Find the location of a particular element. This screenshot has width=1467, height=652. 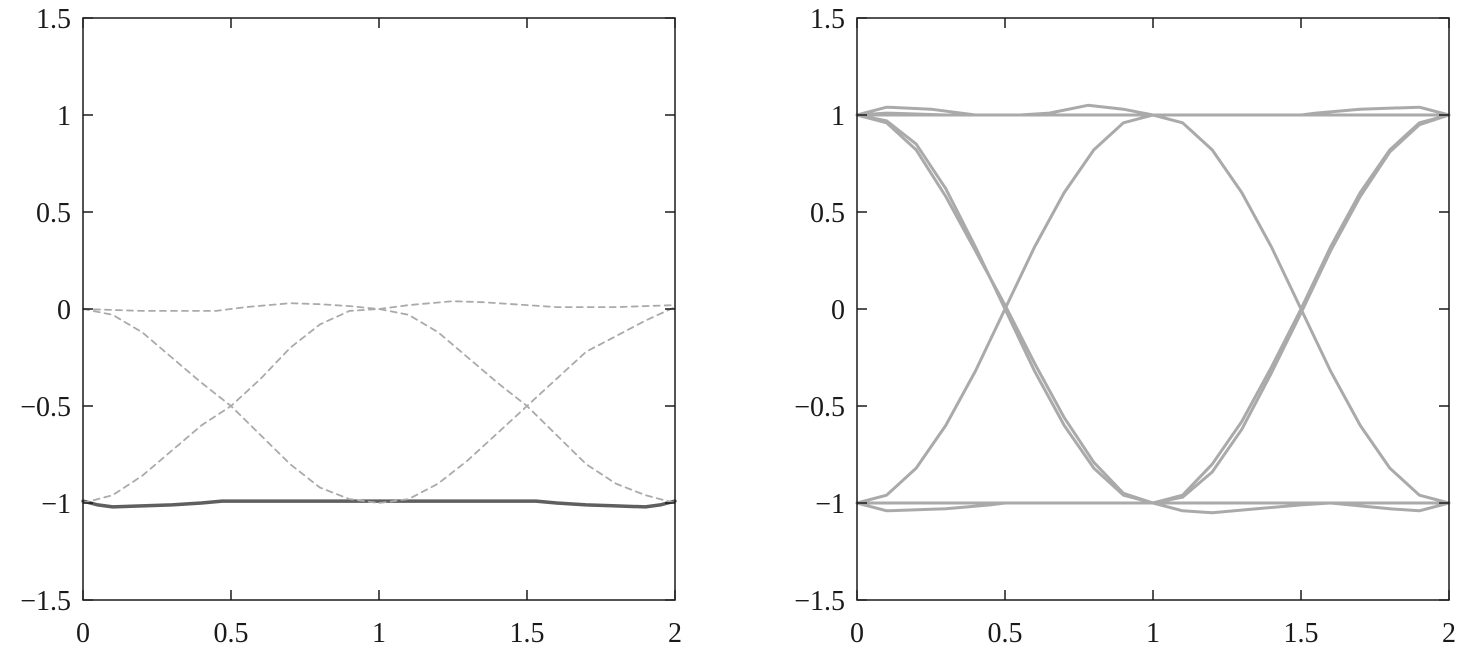

series-6-line is located at coordinates (1301, 508).